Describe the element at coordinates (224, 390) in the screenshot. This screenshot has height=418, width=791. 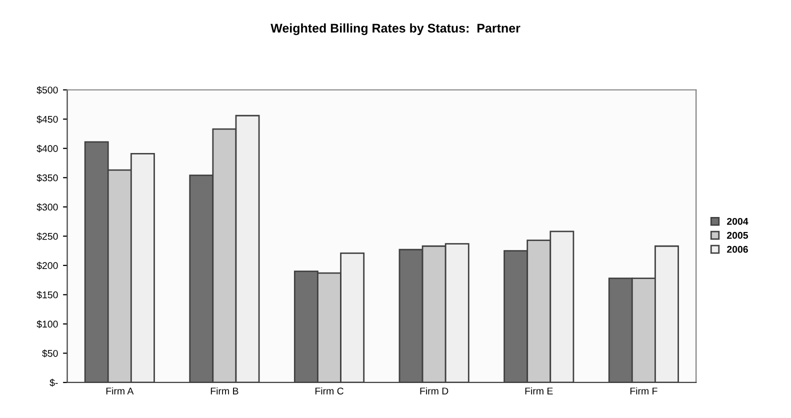
I see `x-tick-label: Firm B` at that location.